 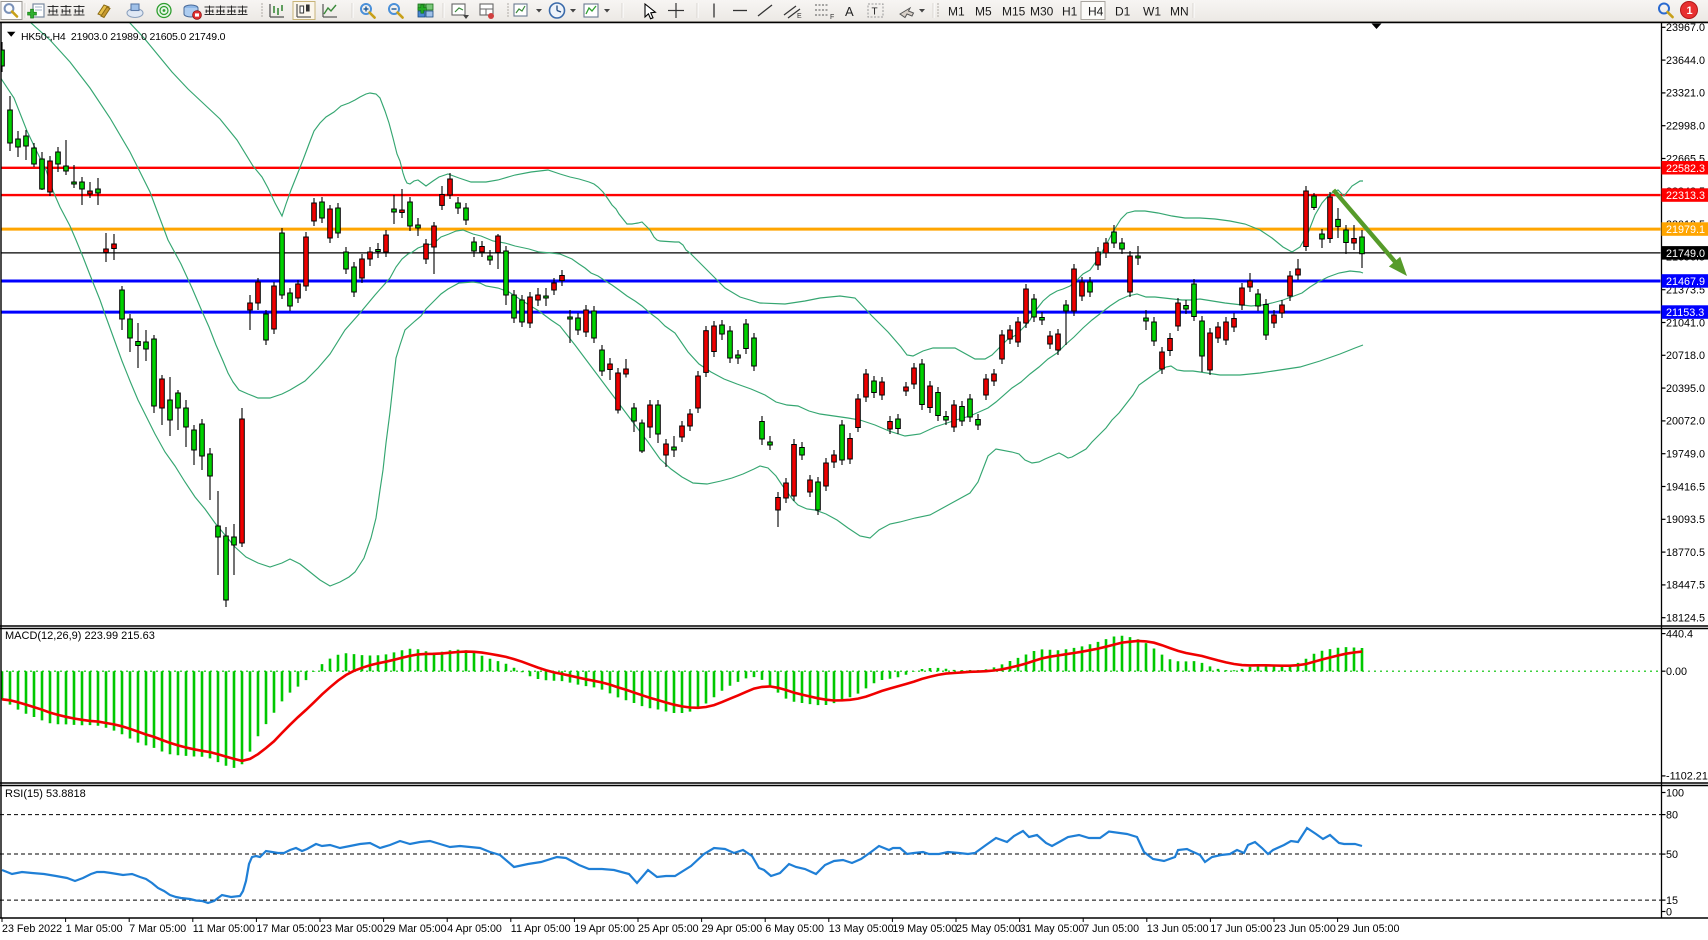 What do you see at coordinates (1685, 254) in the screenshot?
I see `svg-text: 21749.0` at bounding box center [1685, 254].